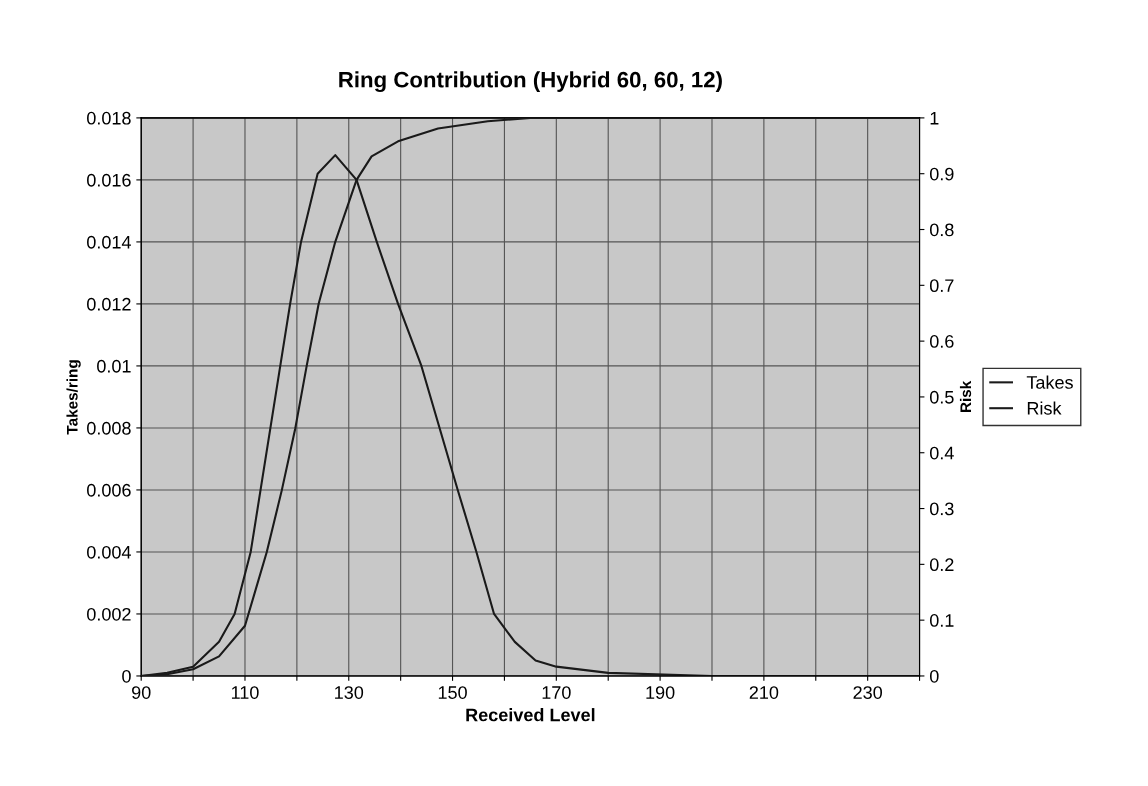 Image resolution: width=1148 pixels, height=786 pixels. What do you see at coordinates (109, 242) in the screenshot?
I see `y-tick-label: 0.014` at bounding box center [109, 242].